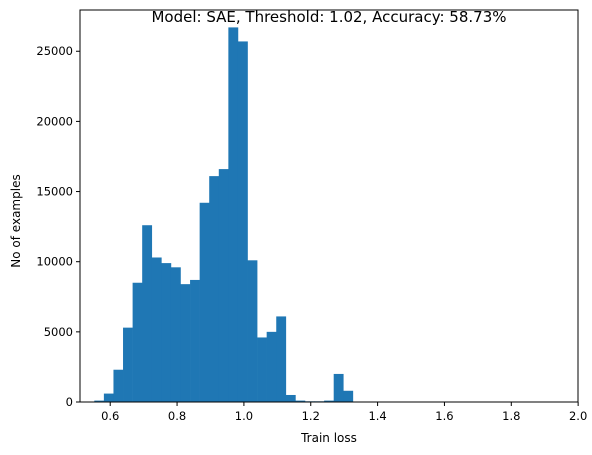 The image size is (592, 455). I want to click on x-tick-label: 0.6, so click(110, 416).